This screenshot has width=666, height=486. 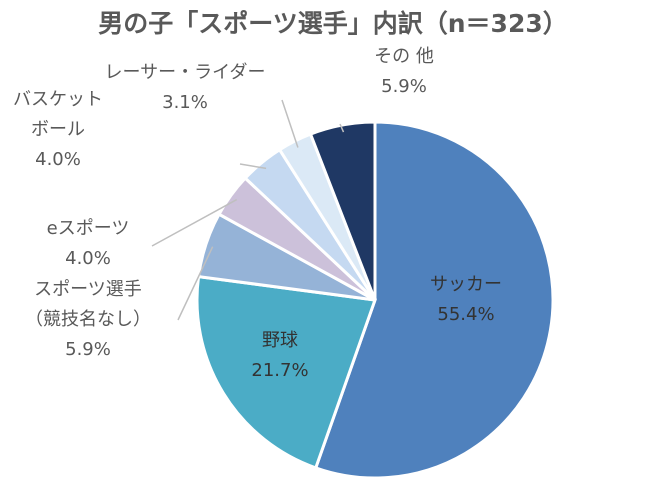 I want to click on chart-title: 男の子「スポーツ選手」内訳（n＝323）, so click(x=333, y=23).